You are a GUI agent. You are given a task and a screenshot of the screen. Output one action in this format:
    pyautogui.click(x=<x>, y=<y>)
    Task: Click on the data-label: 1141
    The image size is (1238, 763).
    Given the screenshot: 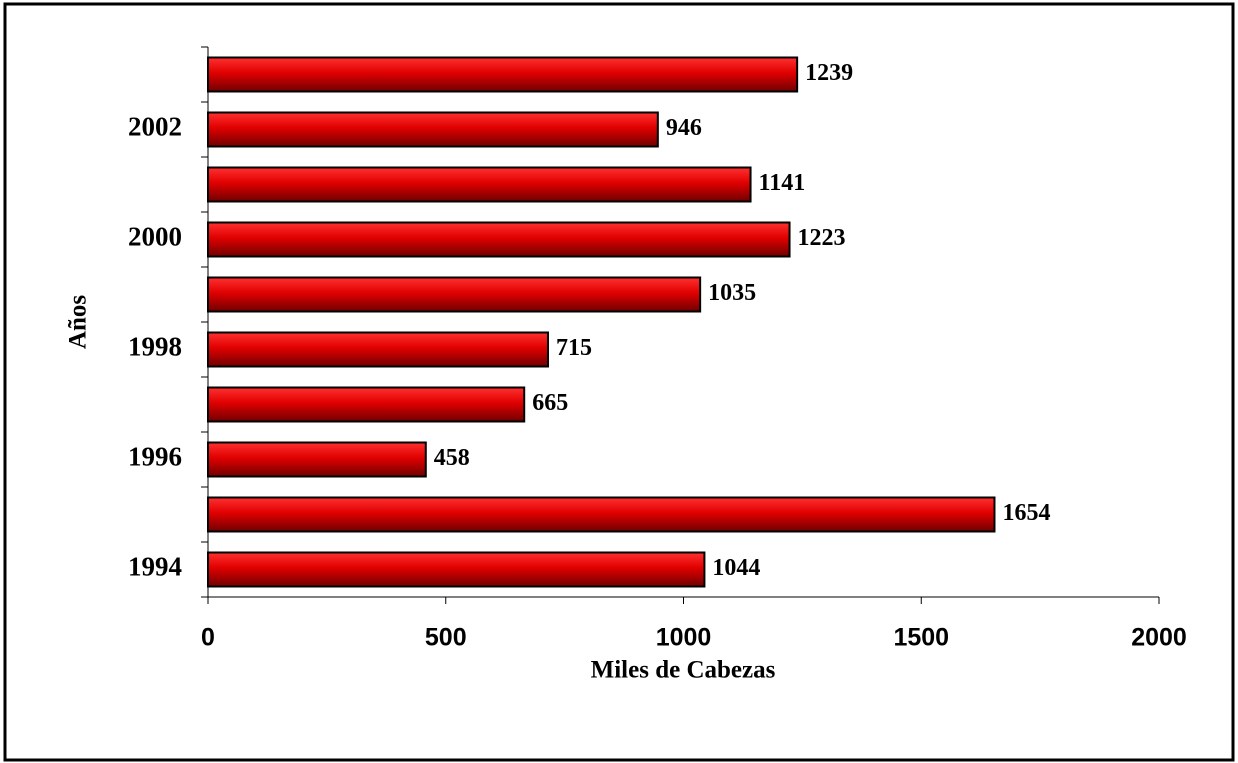 What is the action you would take?
    pyautogui.click(x=782, y=183)
    